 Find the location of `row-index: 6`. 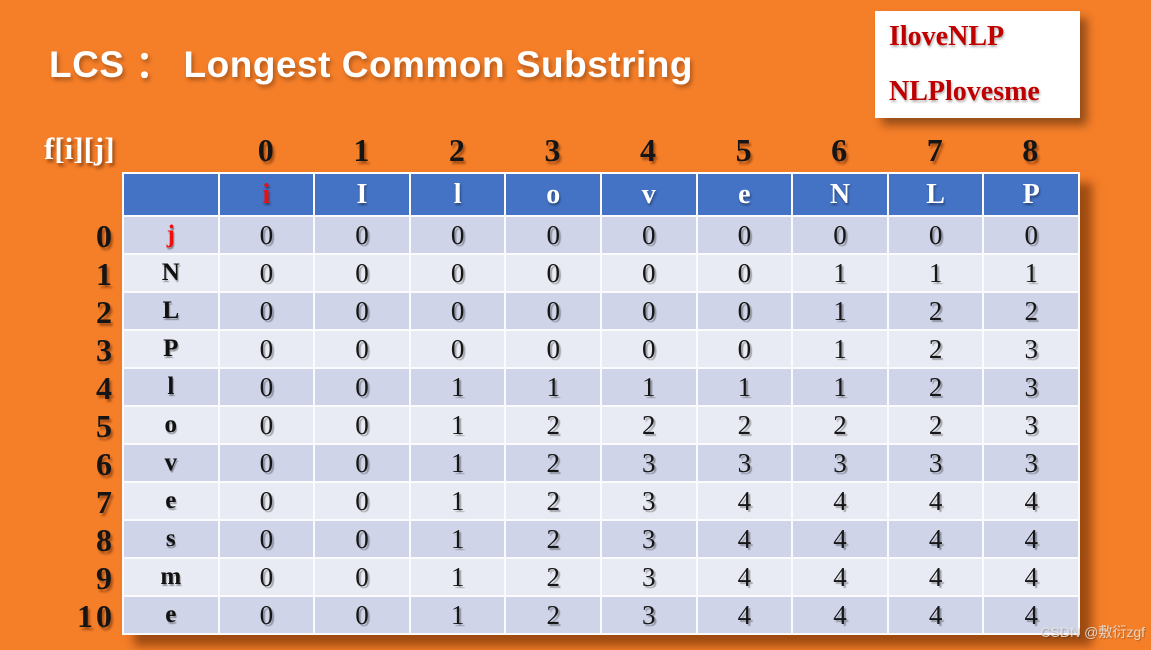

row-index: 6 is located at coordinates (105, 463).